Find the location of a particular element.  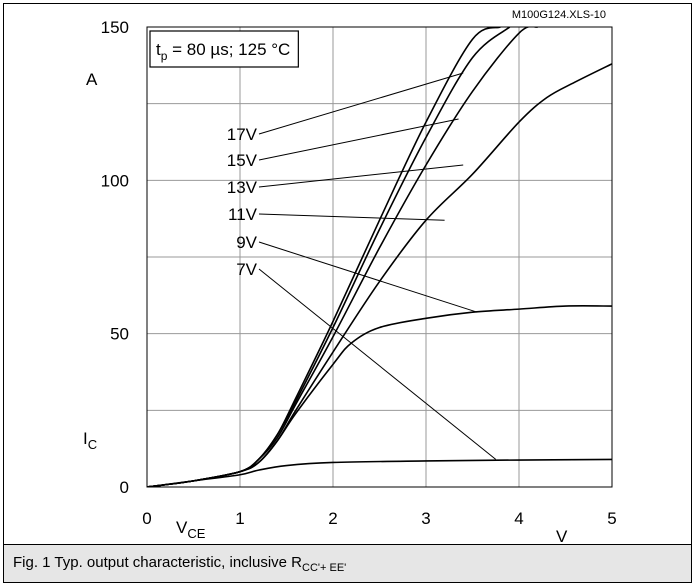

x-tick-label: 1 is located at coordinates (239, 518).